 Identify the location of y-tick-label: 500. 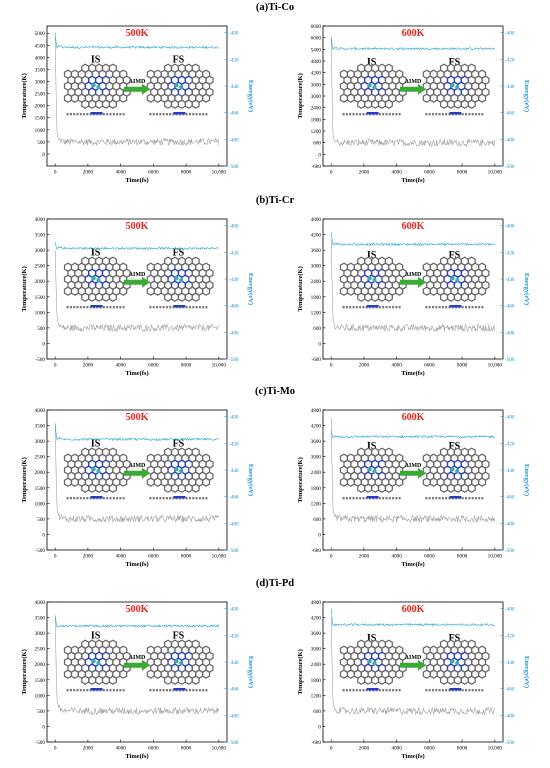
(41, 329).